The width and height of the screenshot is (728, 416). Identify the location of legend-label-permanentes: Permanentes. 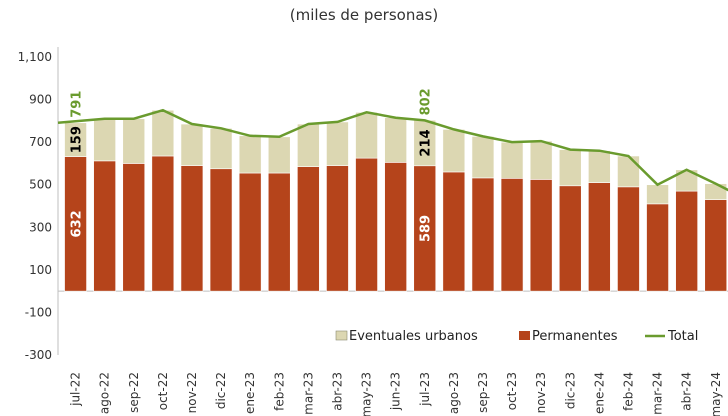
(575, 336).